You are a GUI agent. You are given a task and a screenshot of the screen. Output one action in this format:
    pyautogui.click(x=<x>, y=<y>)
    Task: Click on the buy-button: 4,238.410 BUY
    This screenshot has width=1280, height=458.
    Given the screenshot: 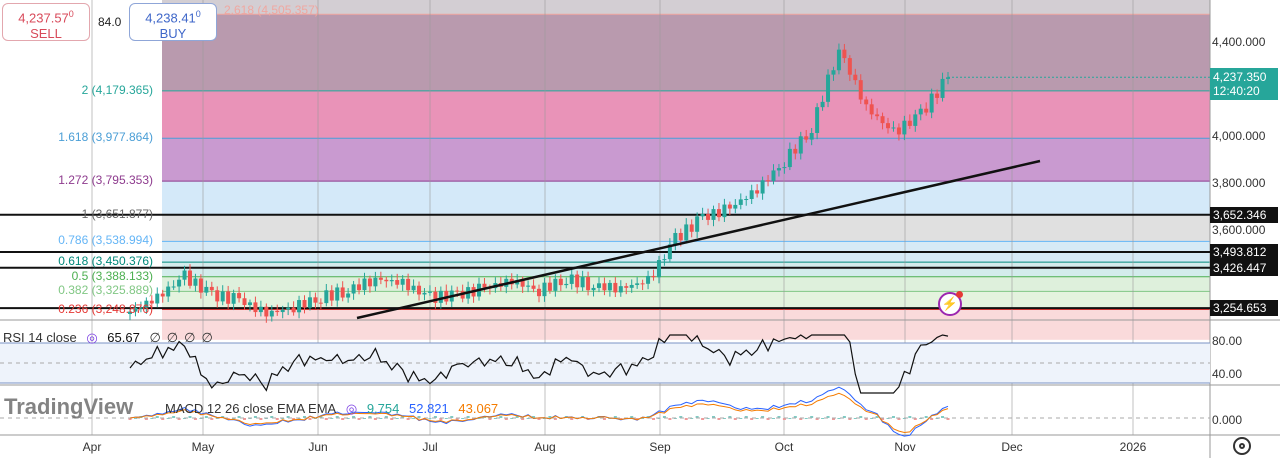 What is the action you would take?
    pyautogui.click(x=173, y=22)
    